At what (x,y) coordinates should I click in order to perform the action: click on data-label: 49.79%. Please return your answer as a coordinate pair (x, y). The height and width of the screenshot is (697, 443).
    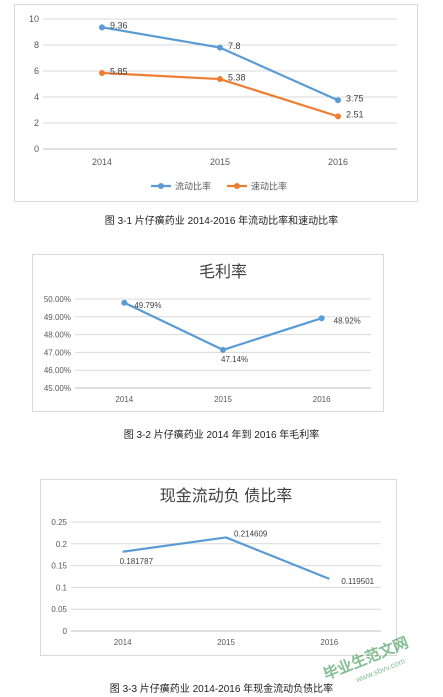
    Looking at the image, I should click on (147, 305).